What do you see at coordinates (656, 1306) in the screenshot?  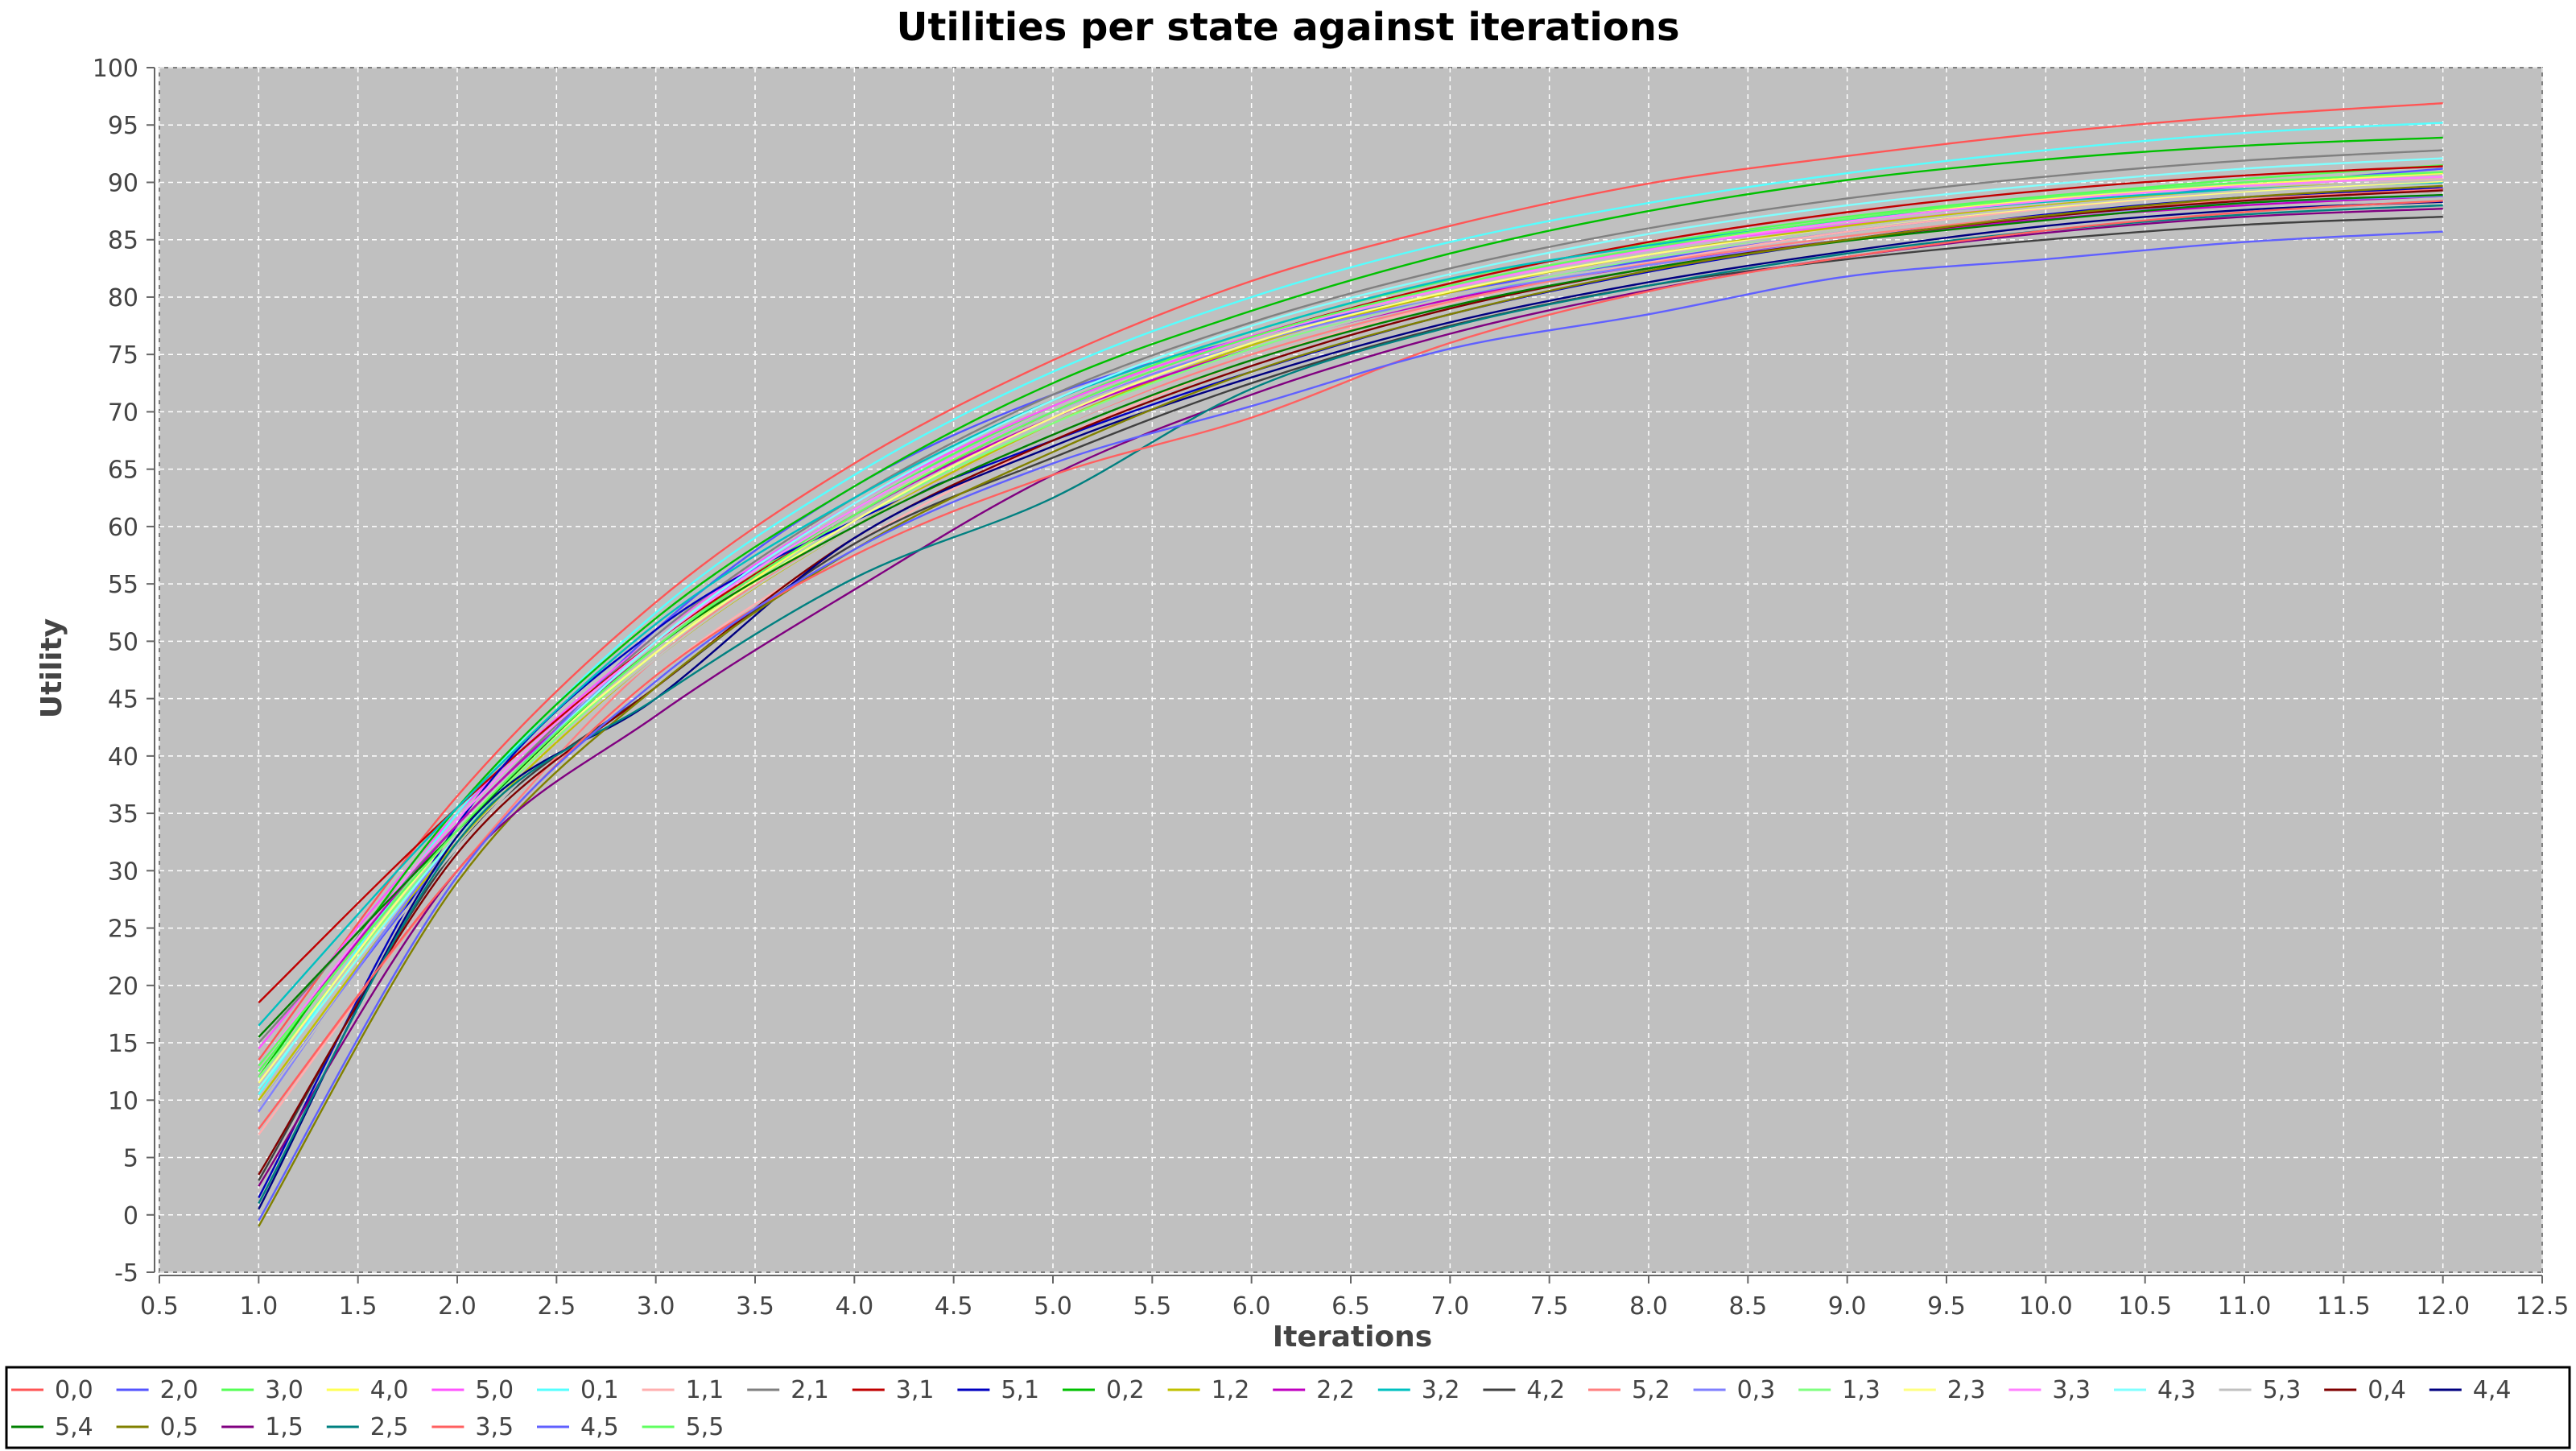 I see `x-tick-label: 3.0` at bounding box center [656, 1306].